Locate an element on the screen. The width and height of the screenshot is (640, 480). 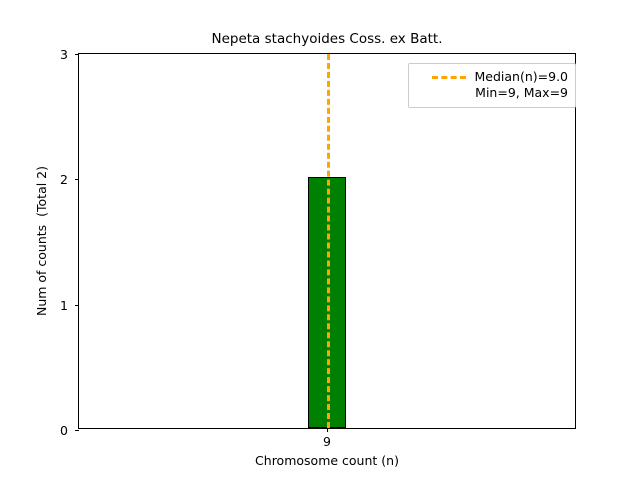
y-tick-label-2: 2 is located at coordinates (64, 180).